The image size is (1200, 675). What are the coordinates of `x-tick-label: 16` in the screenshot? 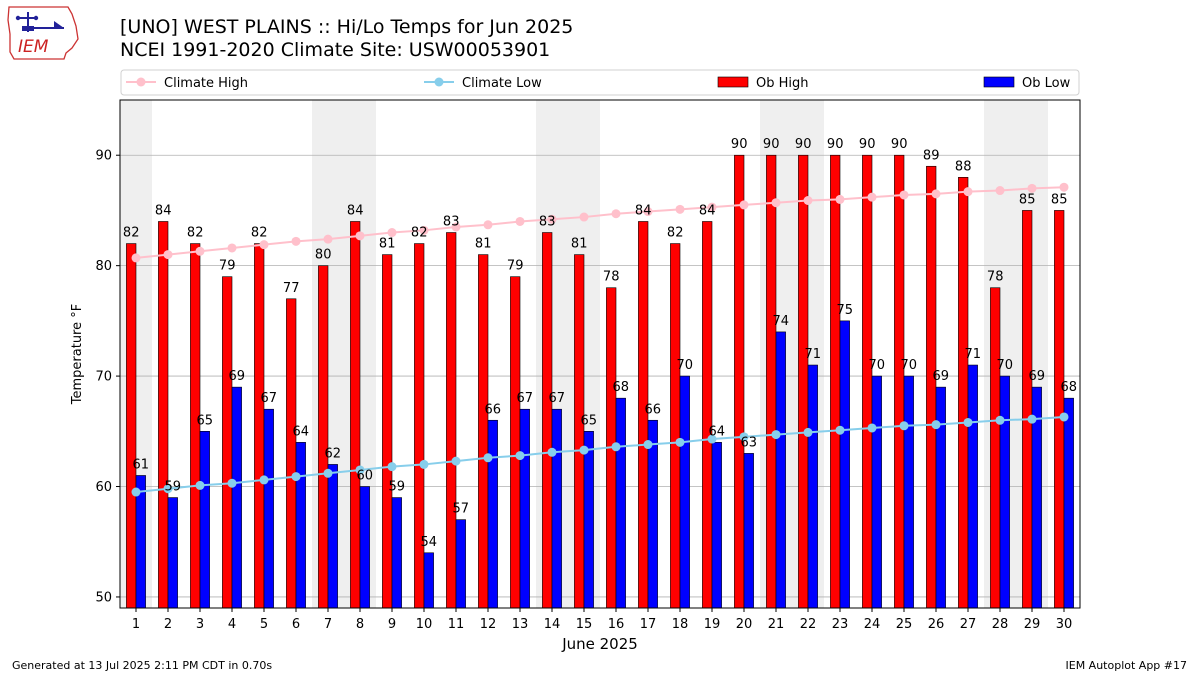 It's located at (616, 624).